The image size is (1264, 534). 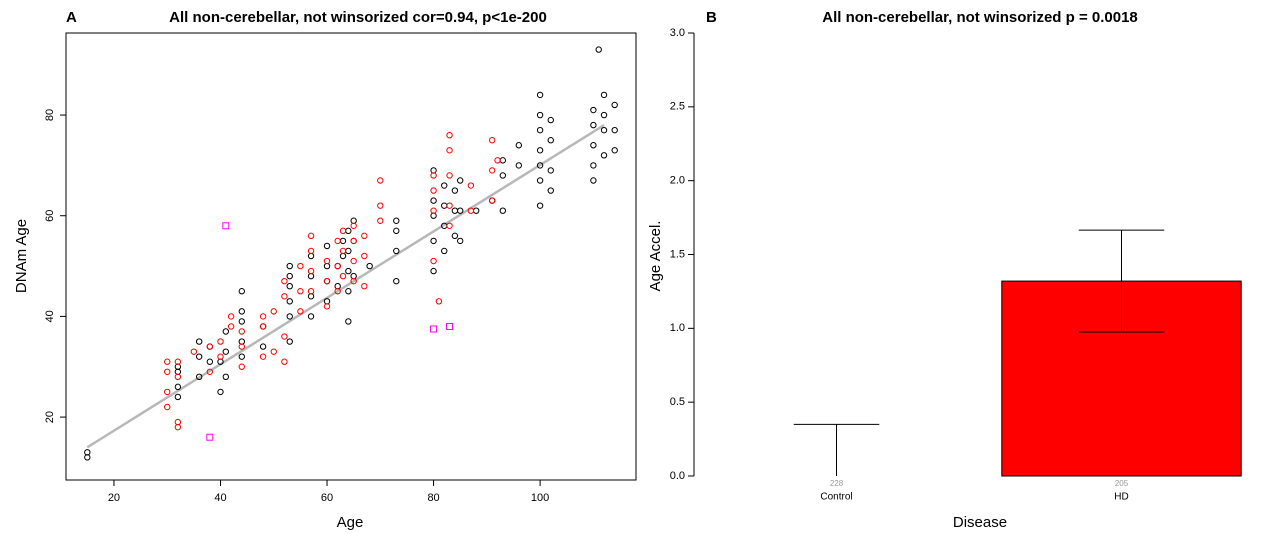 What do you see at coordinates (836, 497) in the screenshot?
I see `x-tick-label: Control` at bounding box center [836, 497].